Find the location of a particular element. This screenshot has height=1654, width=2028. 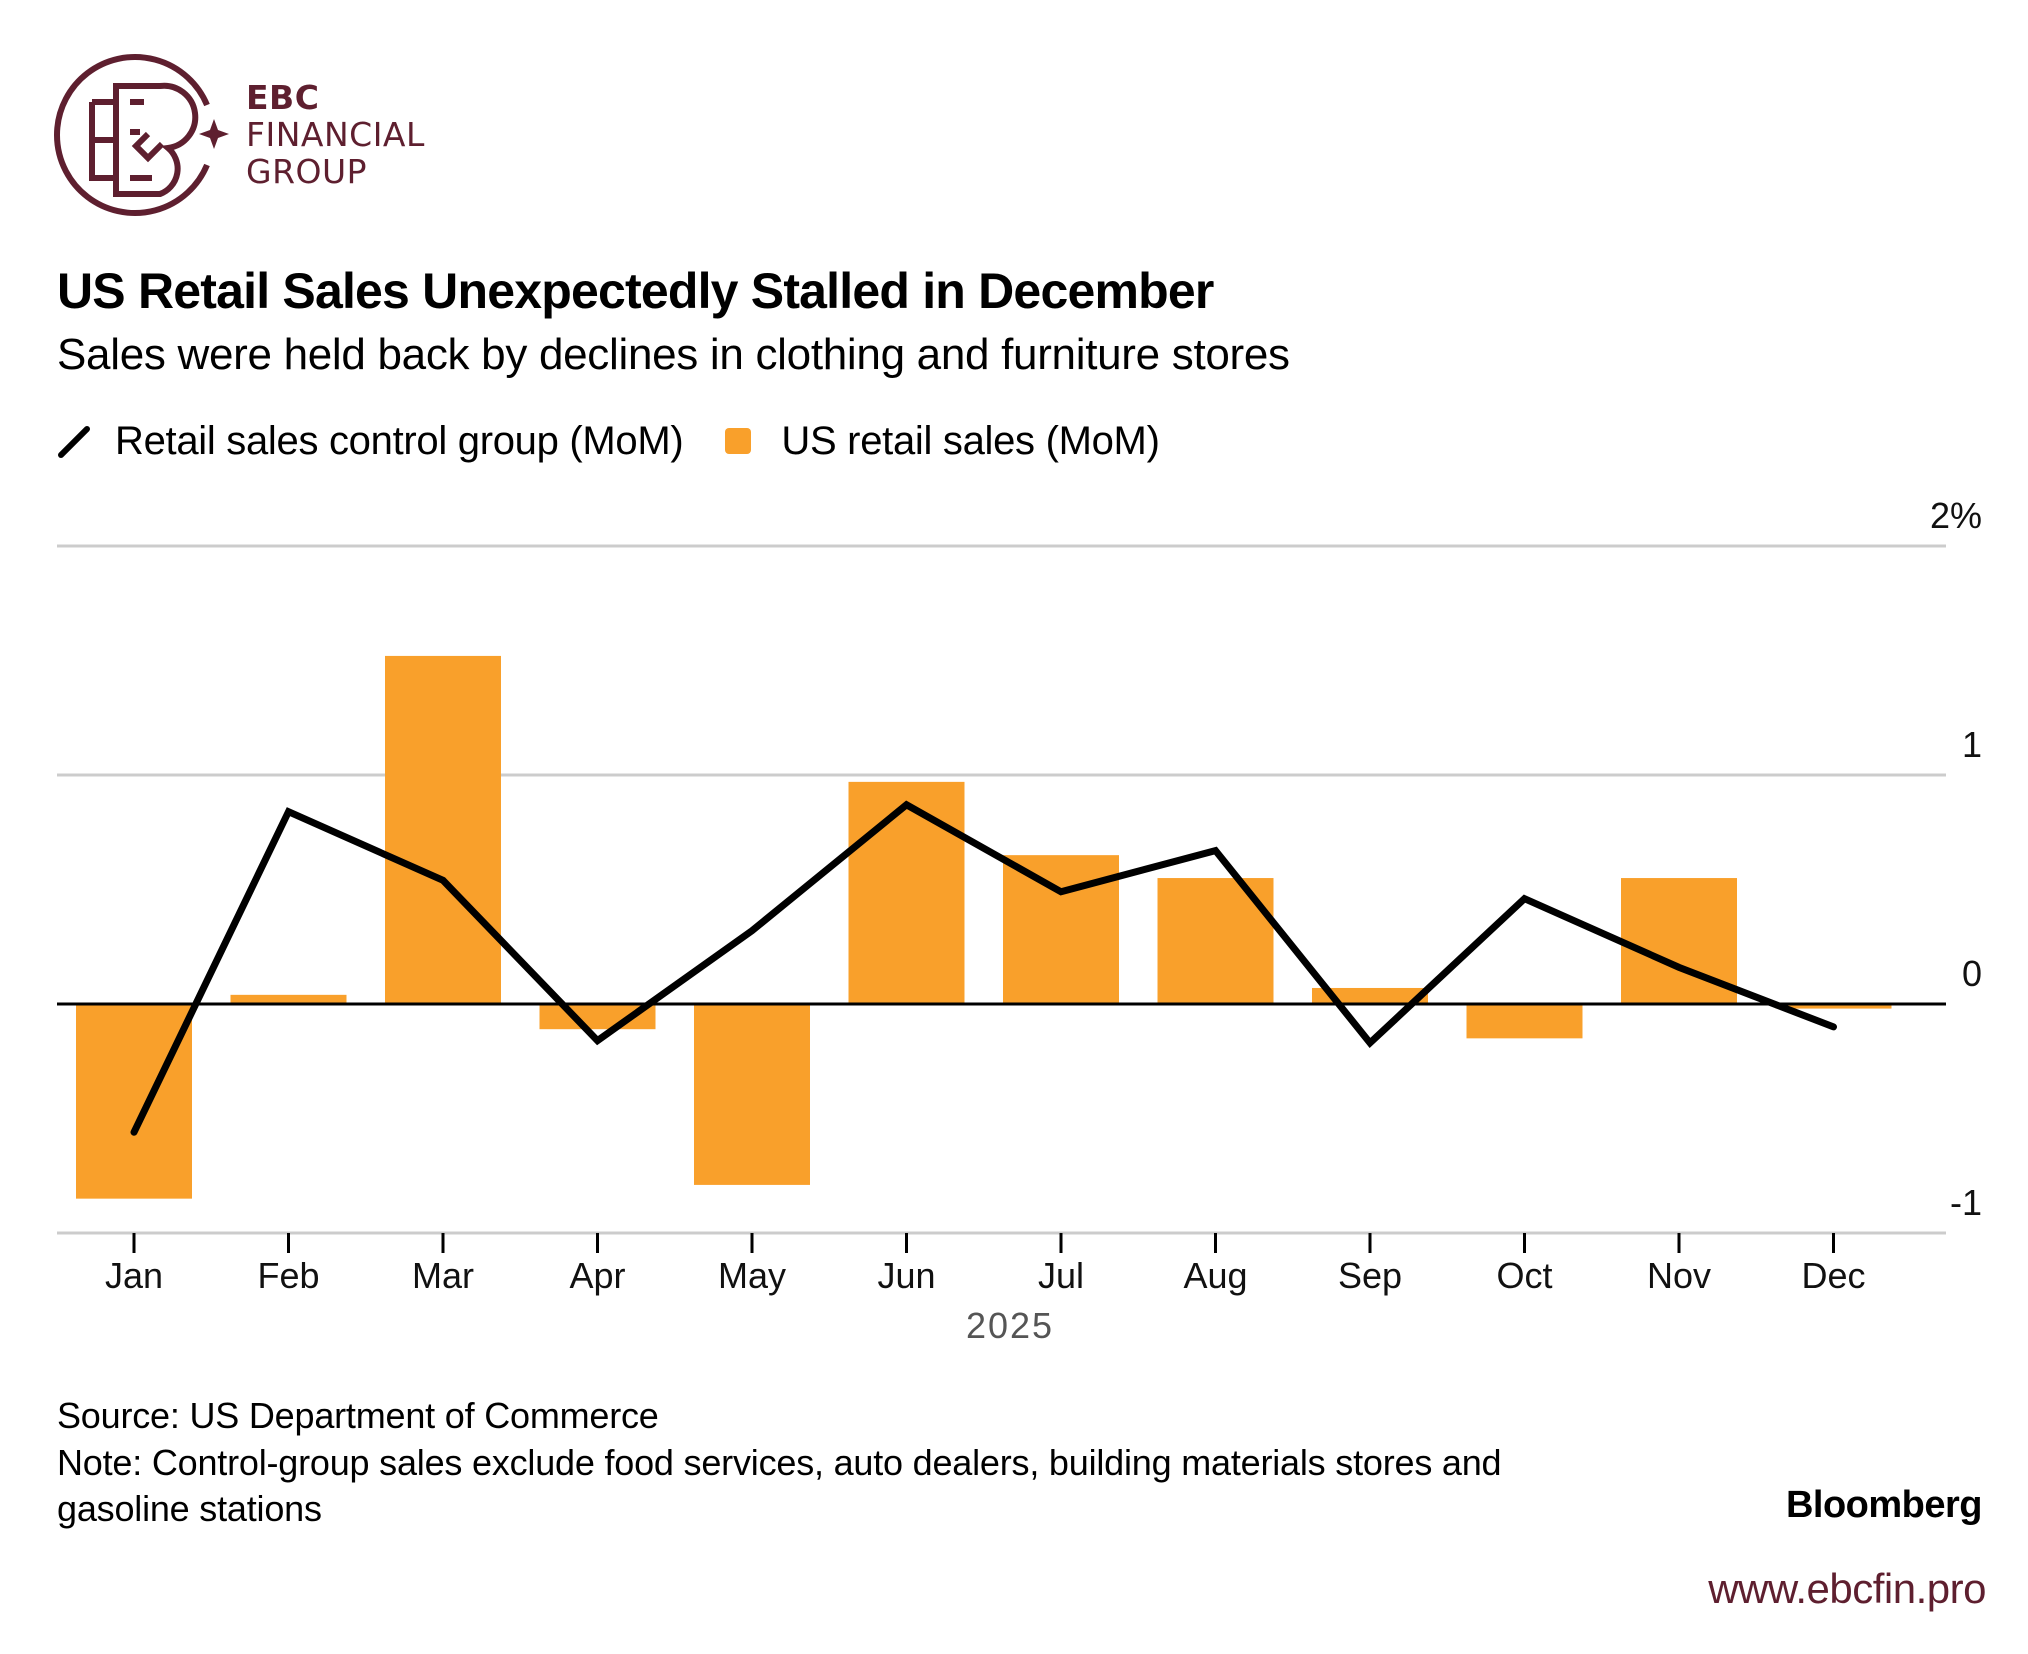

bar-jan is located at coordinates (134, 1101).